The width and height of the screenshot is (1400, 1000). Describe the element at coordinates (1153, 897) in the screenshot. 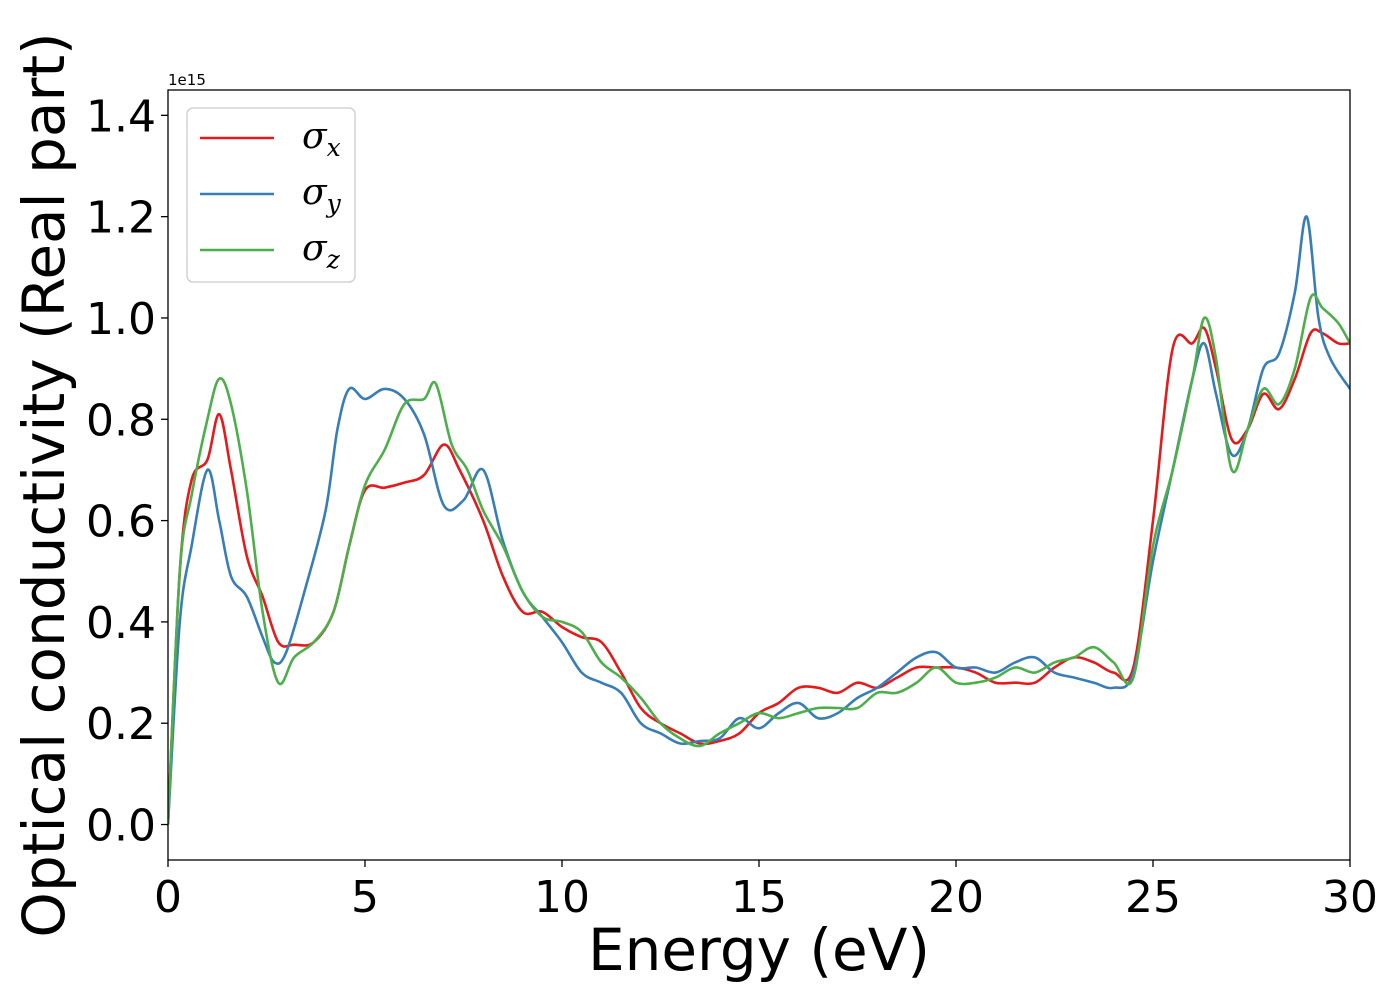

I see `x-tick-label: 25` at that location.